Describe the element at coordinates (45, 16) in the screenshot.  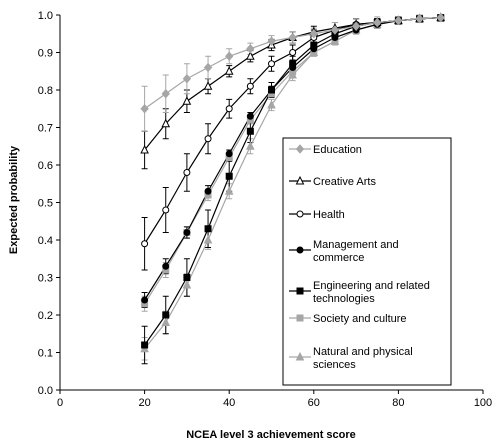
I see `y-tick-label: 1.0` at that location.